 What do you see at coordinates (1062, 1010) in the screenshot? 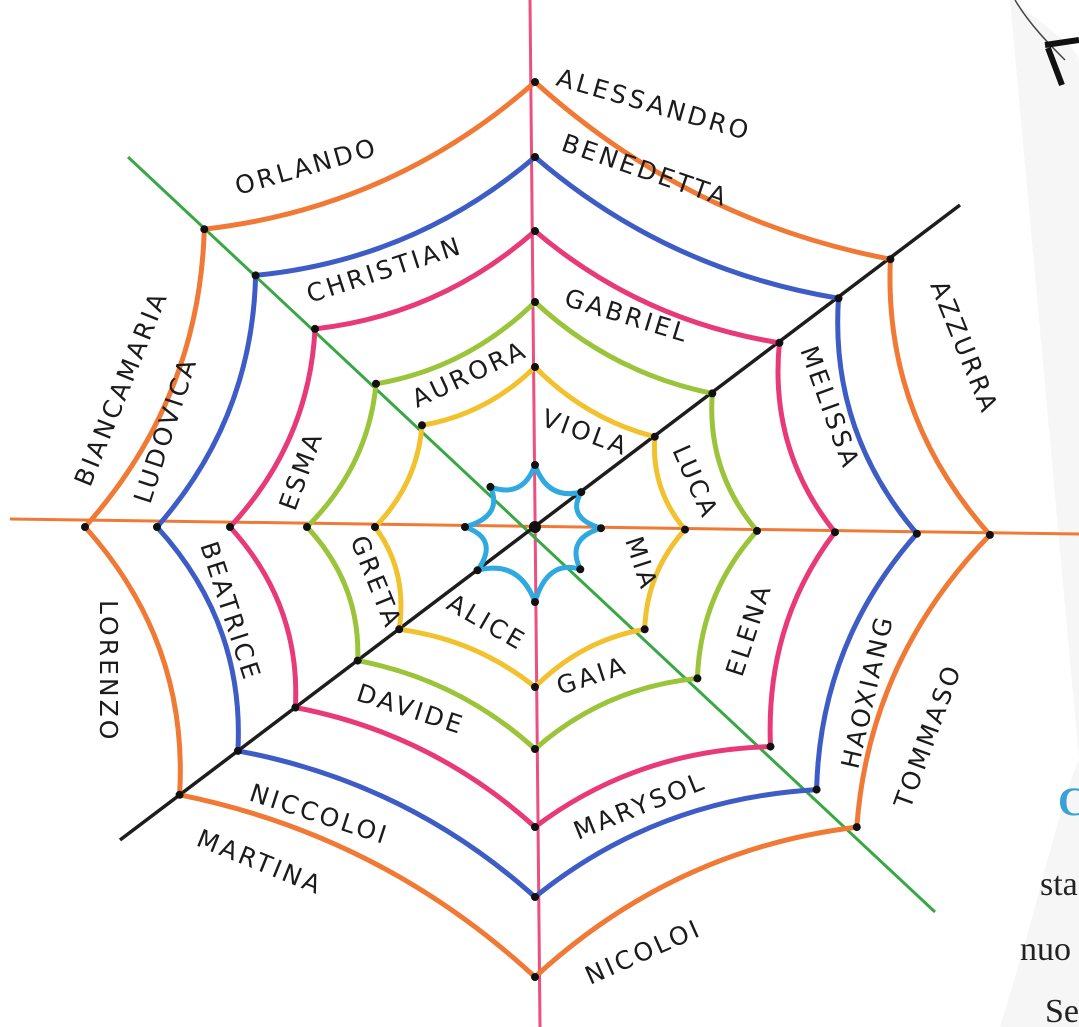
I see `page-text-line-3: Se` at bounding box center [1062, 1010].